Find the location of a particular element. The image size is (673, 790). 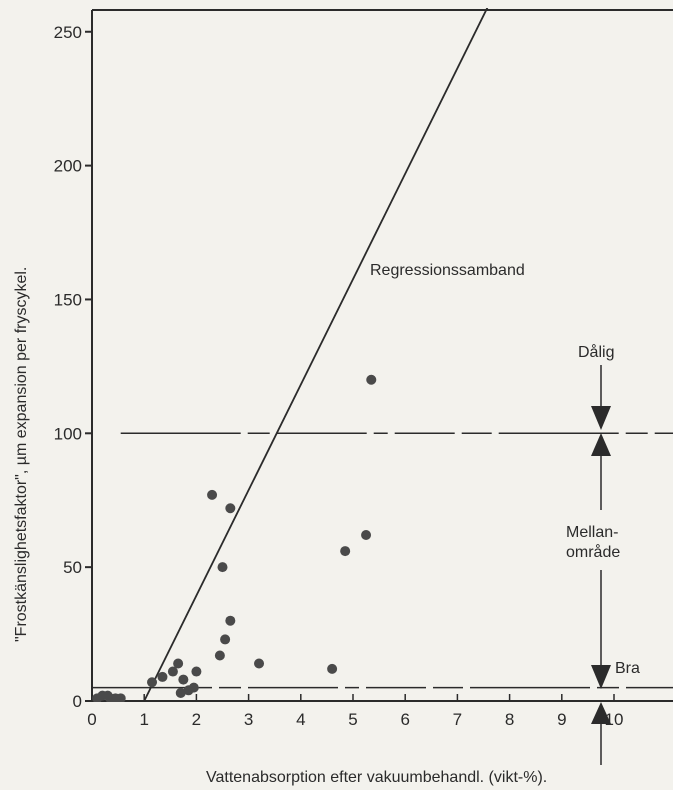

arrow-head-poor-down is located at coordinates (601, 418).